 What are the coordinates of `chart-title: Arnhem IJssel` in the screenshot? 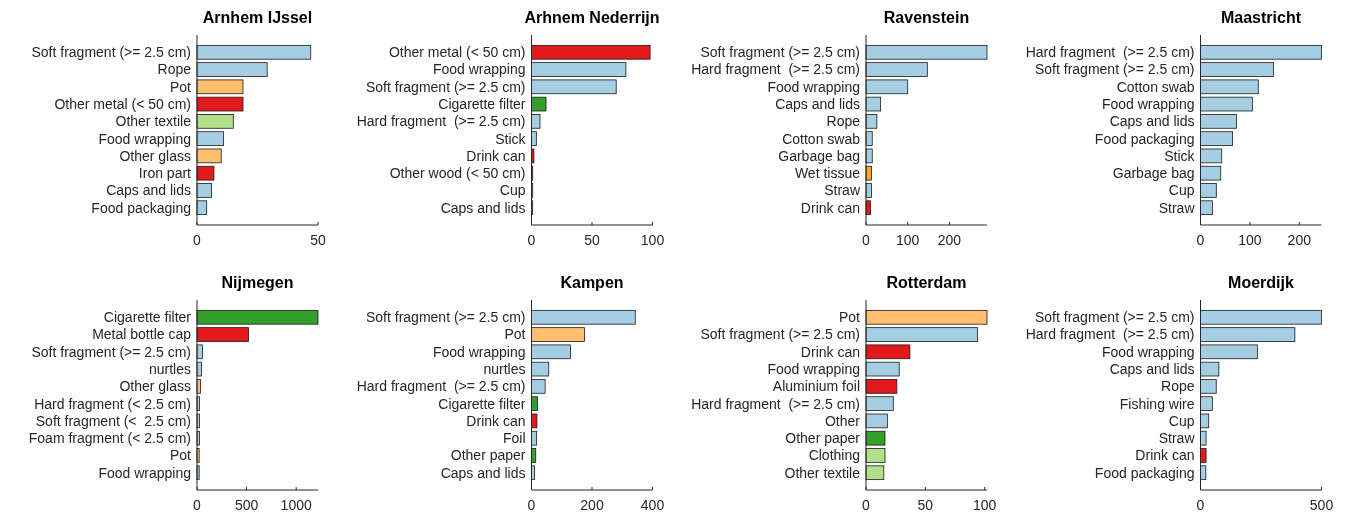 It's located at (257, 17).